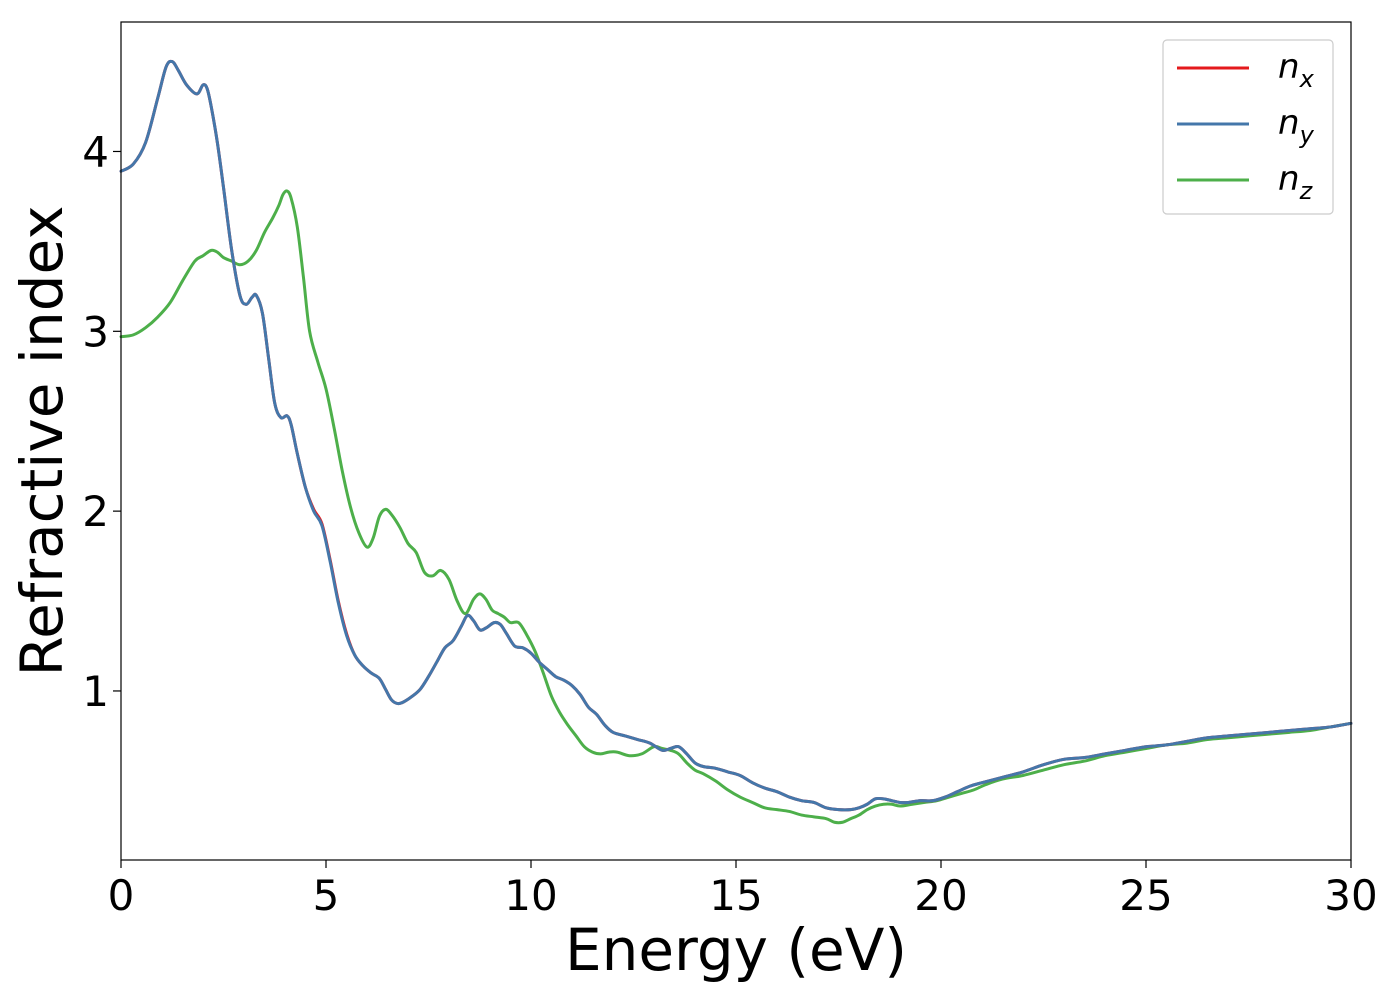 Image resolution: width=1400 pixels, height=1000 pixels. I want to click on legend-box, so click(1248, 127).